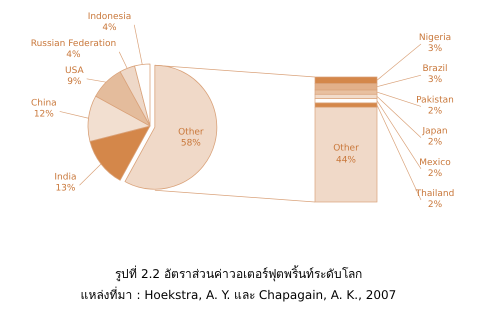 Image resolution: width=477 pixels, height=321 pixels. What do you see at coordinates (110, 17) in the screenshot?
I see `slice-label: Indonesia` at bounding box center [110, 17].